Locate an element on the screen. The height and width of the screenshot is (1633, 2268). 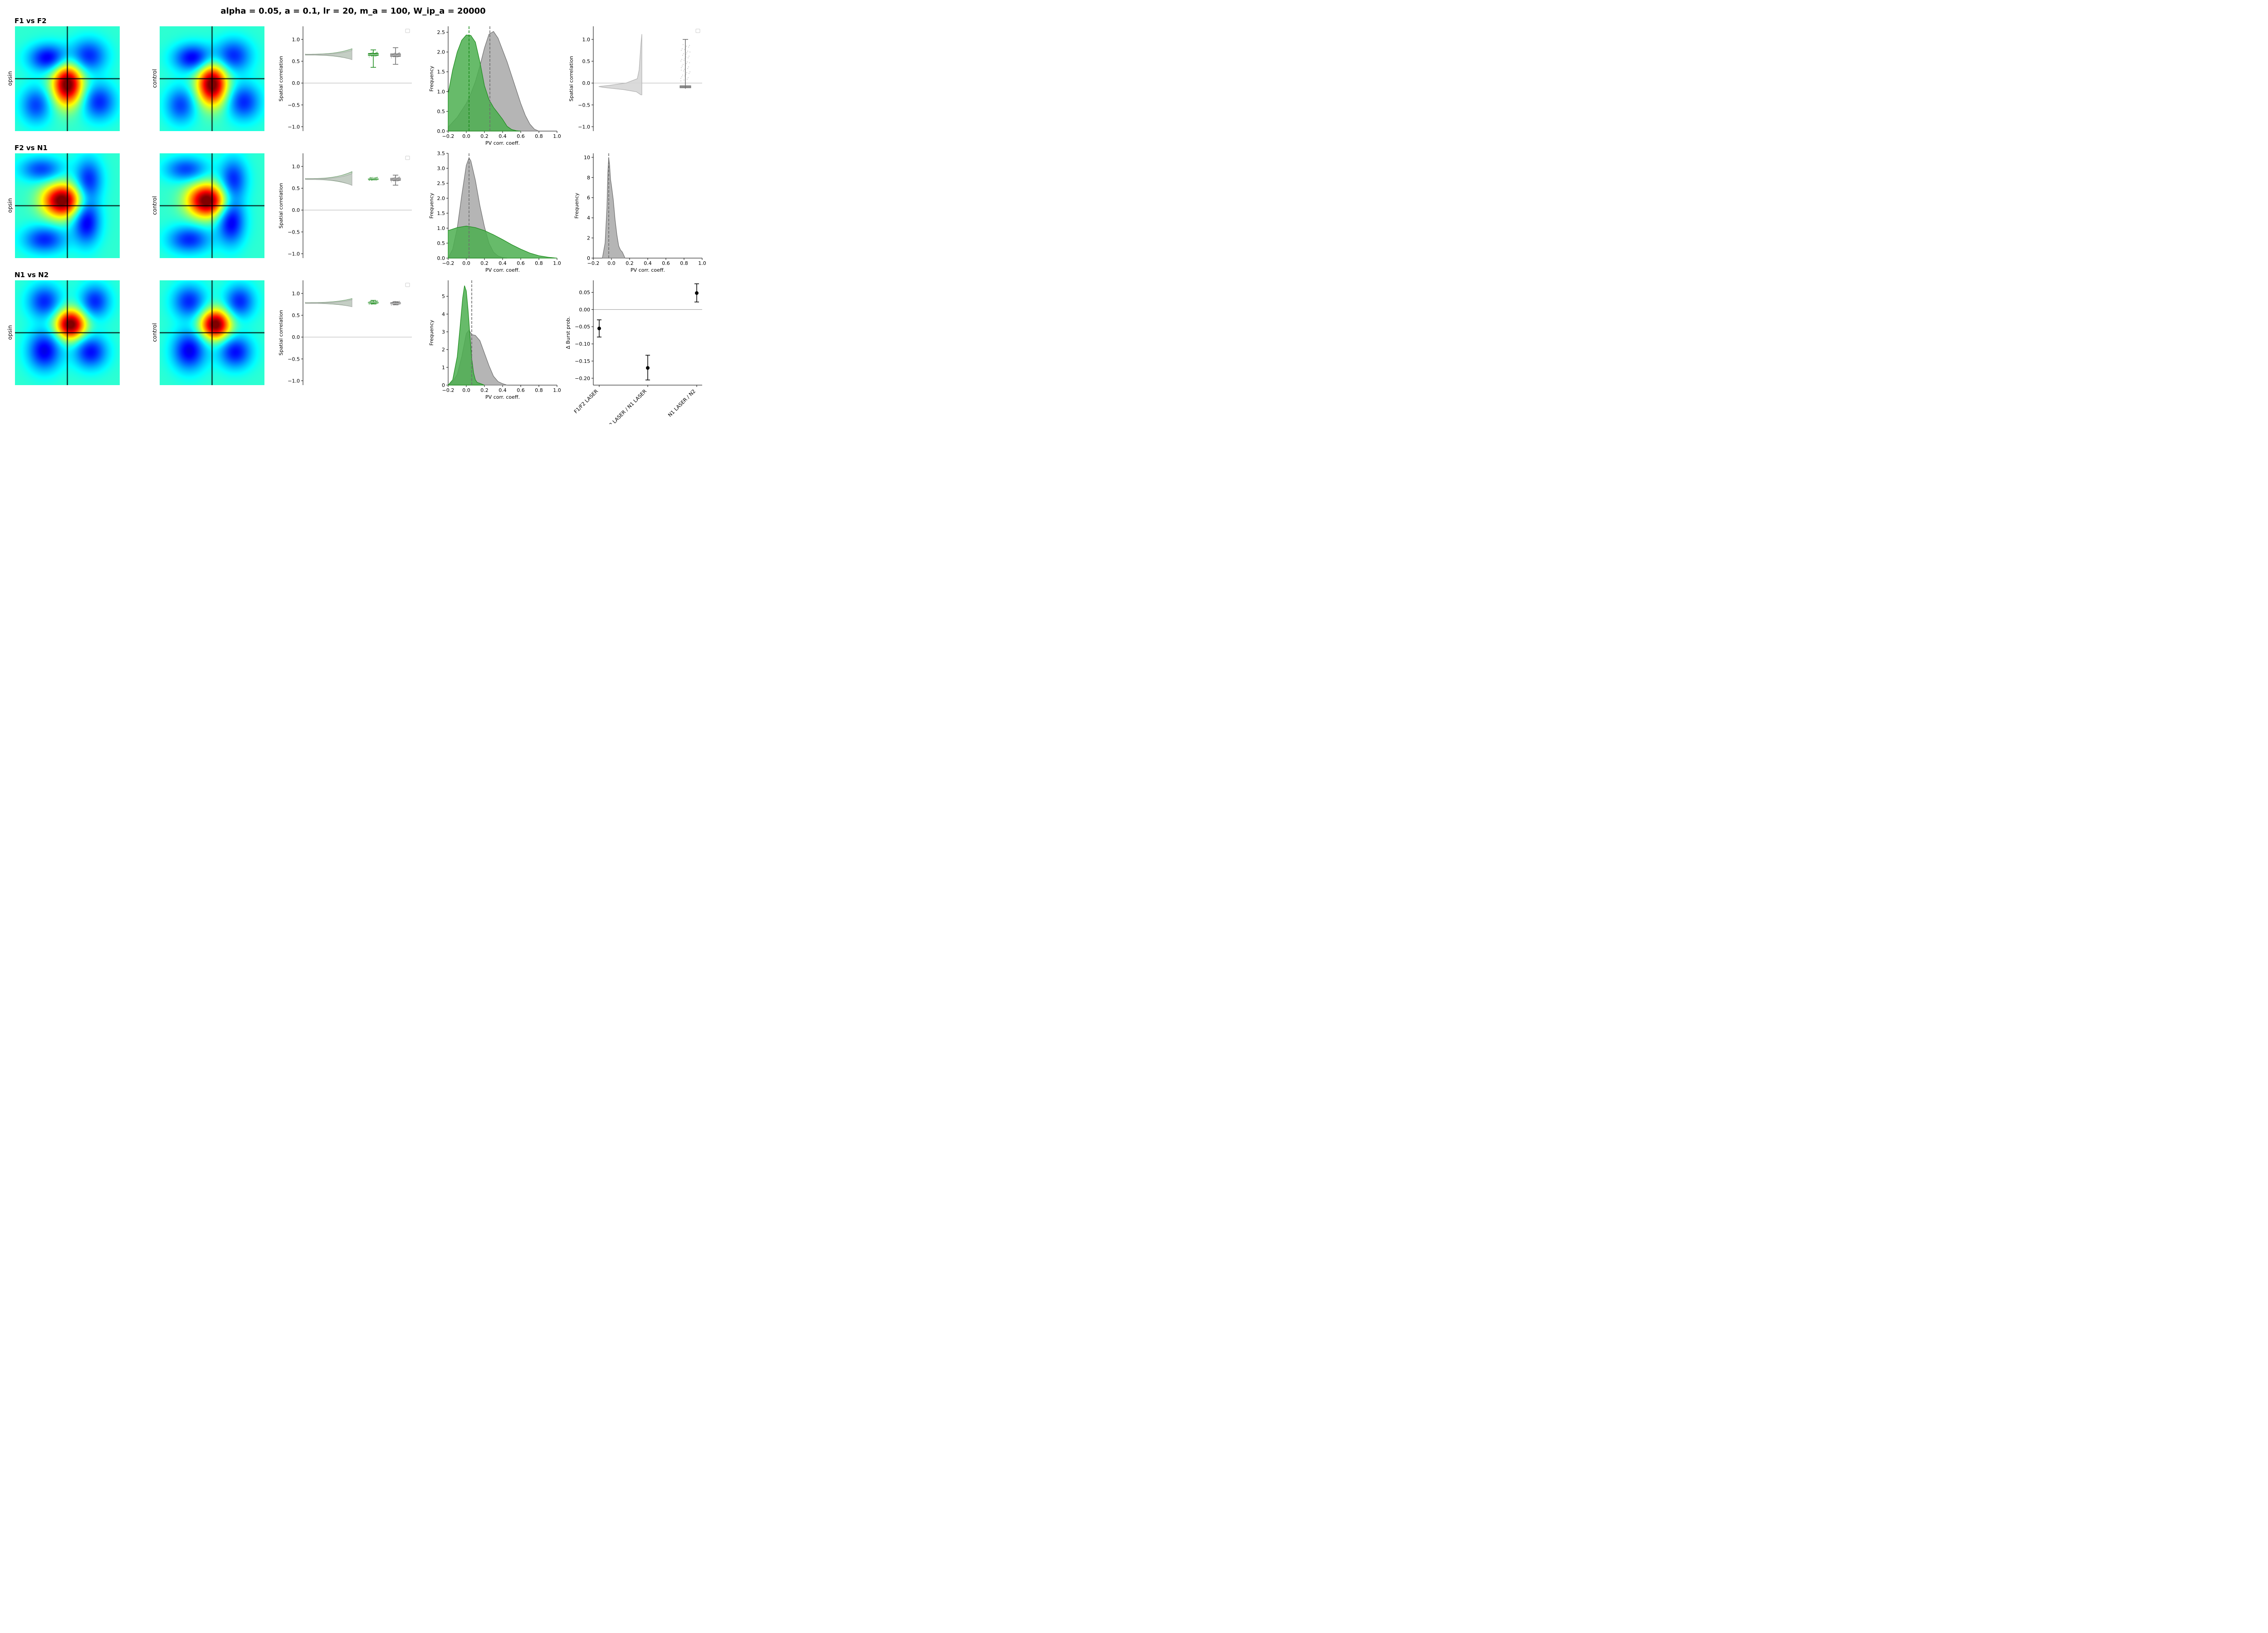
y-axis-label: Frequency is located at coordinates (432, 79).